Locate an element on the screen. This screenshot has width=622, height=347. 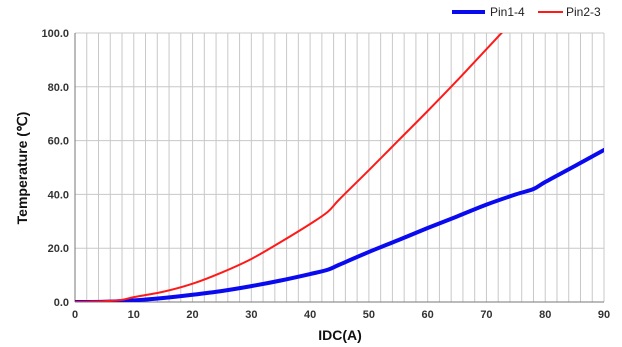
x-tick-label: 80 is located at coordinates (545, 315).